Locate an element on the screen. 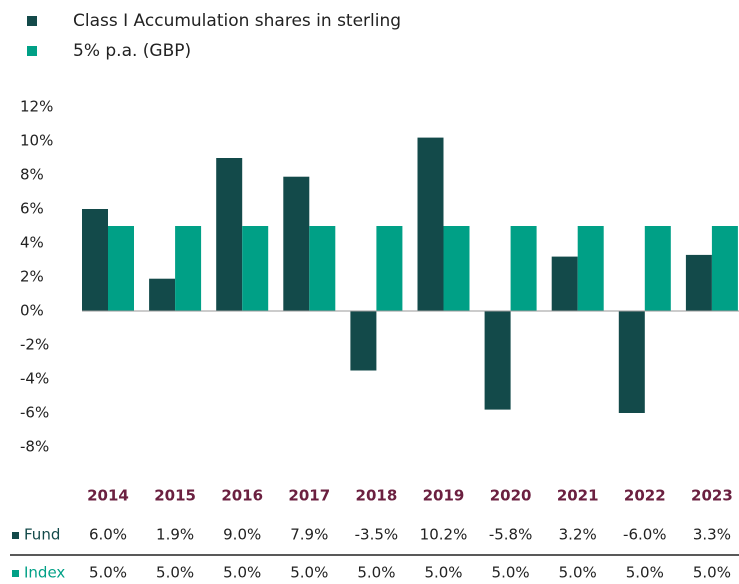 This screenshot has width=739, height=584. table-value: 6.0% is located at coordinates (108, 535).